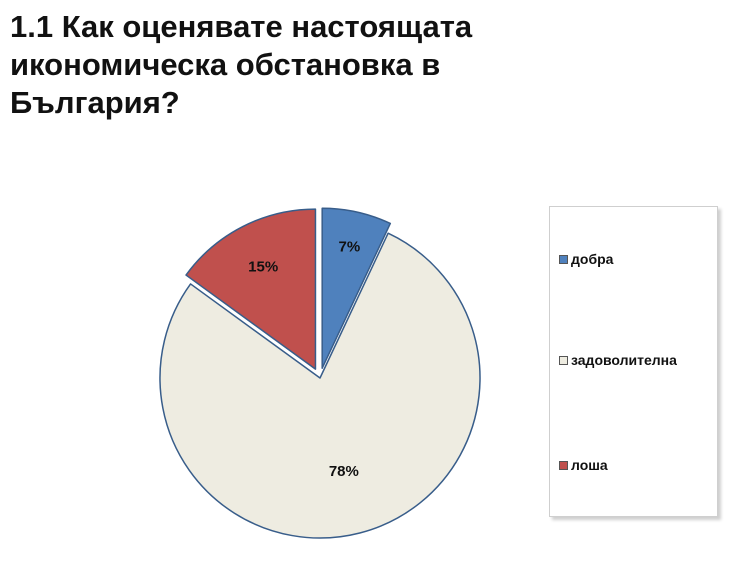 This screenshot has width=740, height=573. Describe the element at coordinates (624, 360) in the screenshot. I see `legend-label: задоволителна` at that location.